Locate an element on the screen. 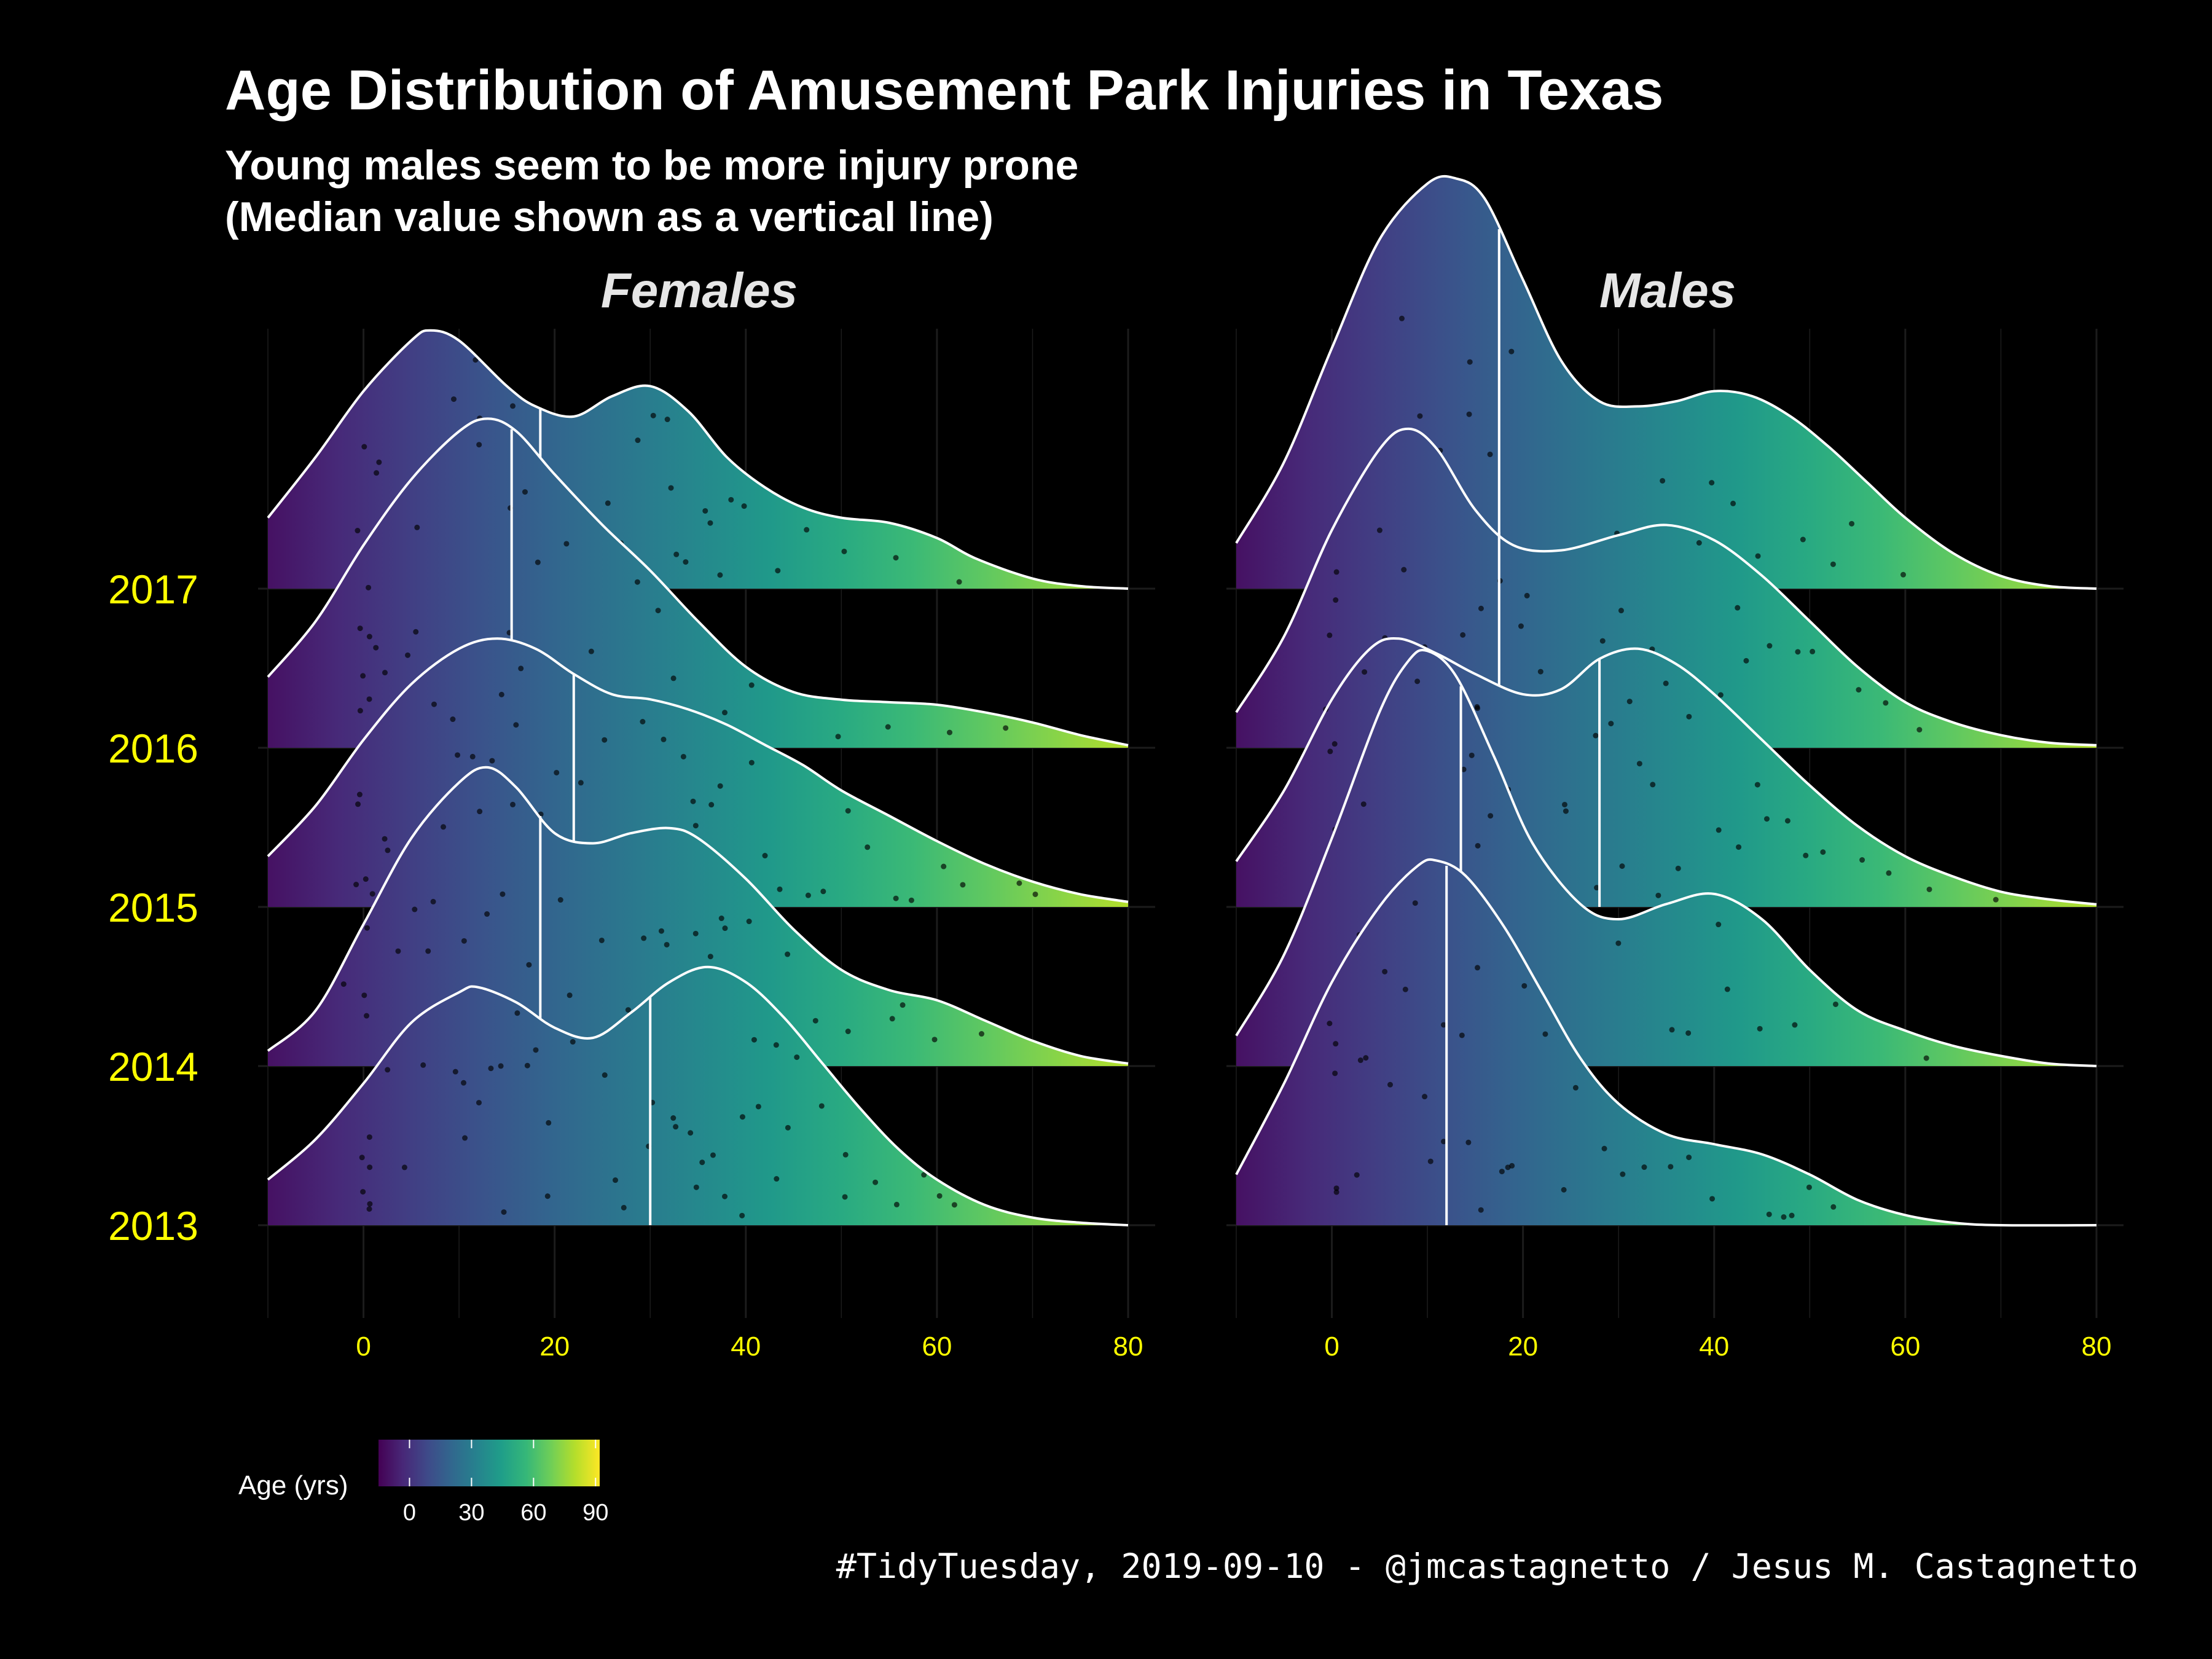  legend-tick-label: 60 is located at coordinates (533, 1513).